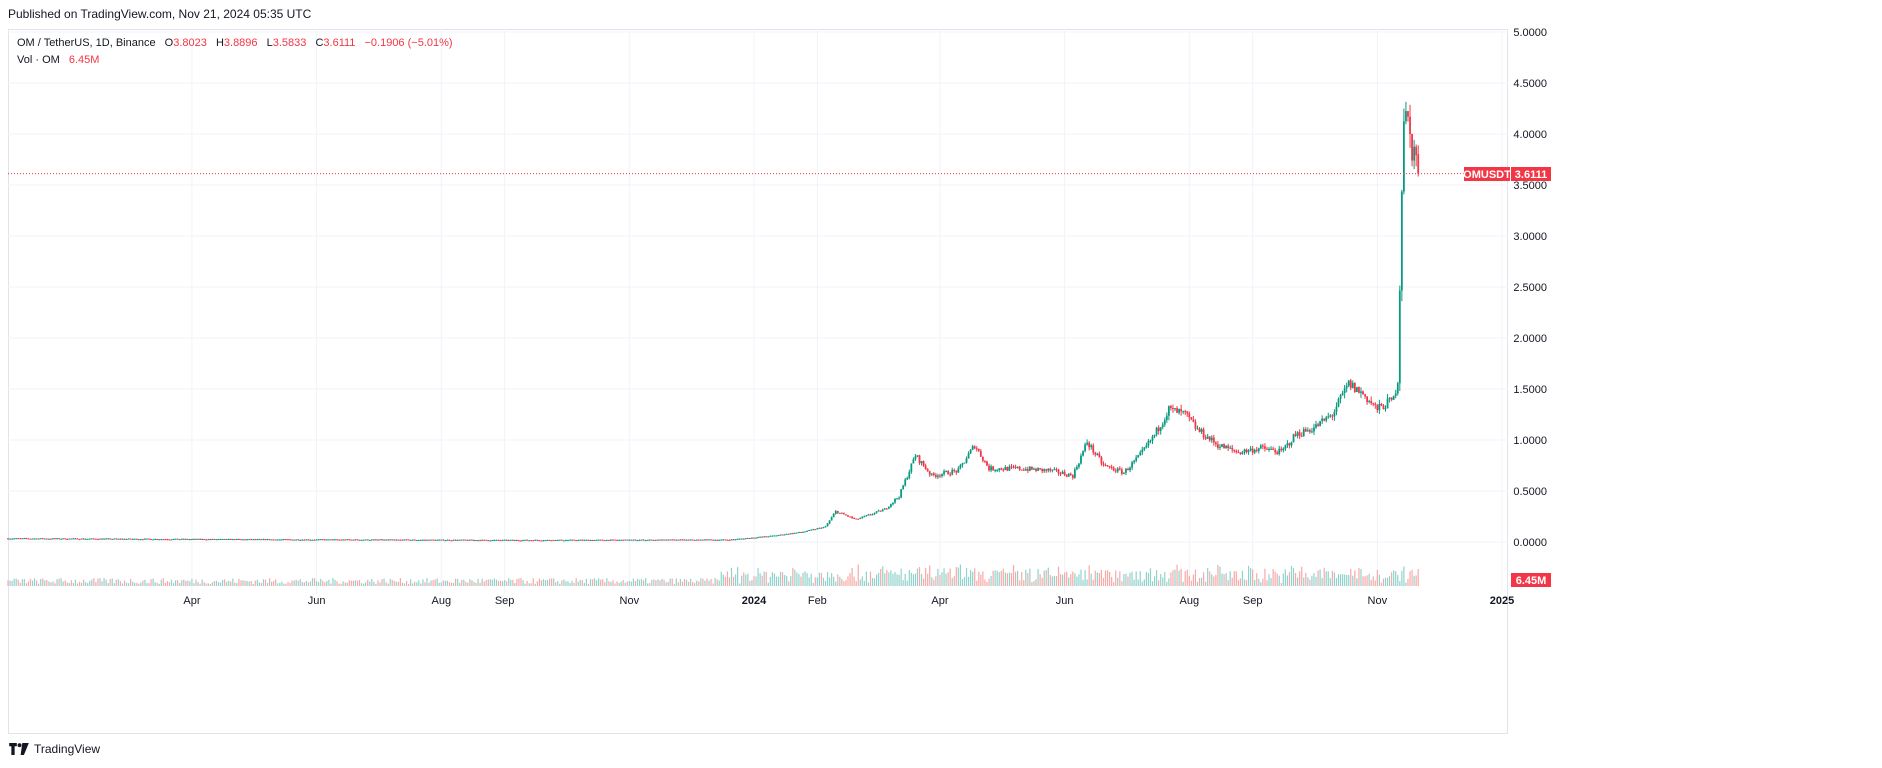 The height and width of the screenshot is (768, 1882). What do you see at coordinates (1530, 33) in the screenshot?
I see `y-tick-label: 5.0000` at bounding box center [1530, 33].